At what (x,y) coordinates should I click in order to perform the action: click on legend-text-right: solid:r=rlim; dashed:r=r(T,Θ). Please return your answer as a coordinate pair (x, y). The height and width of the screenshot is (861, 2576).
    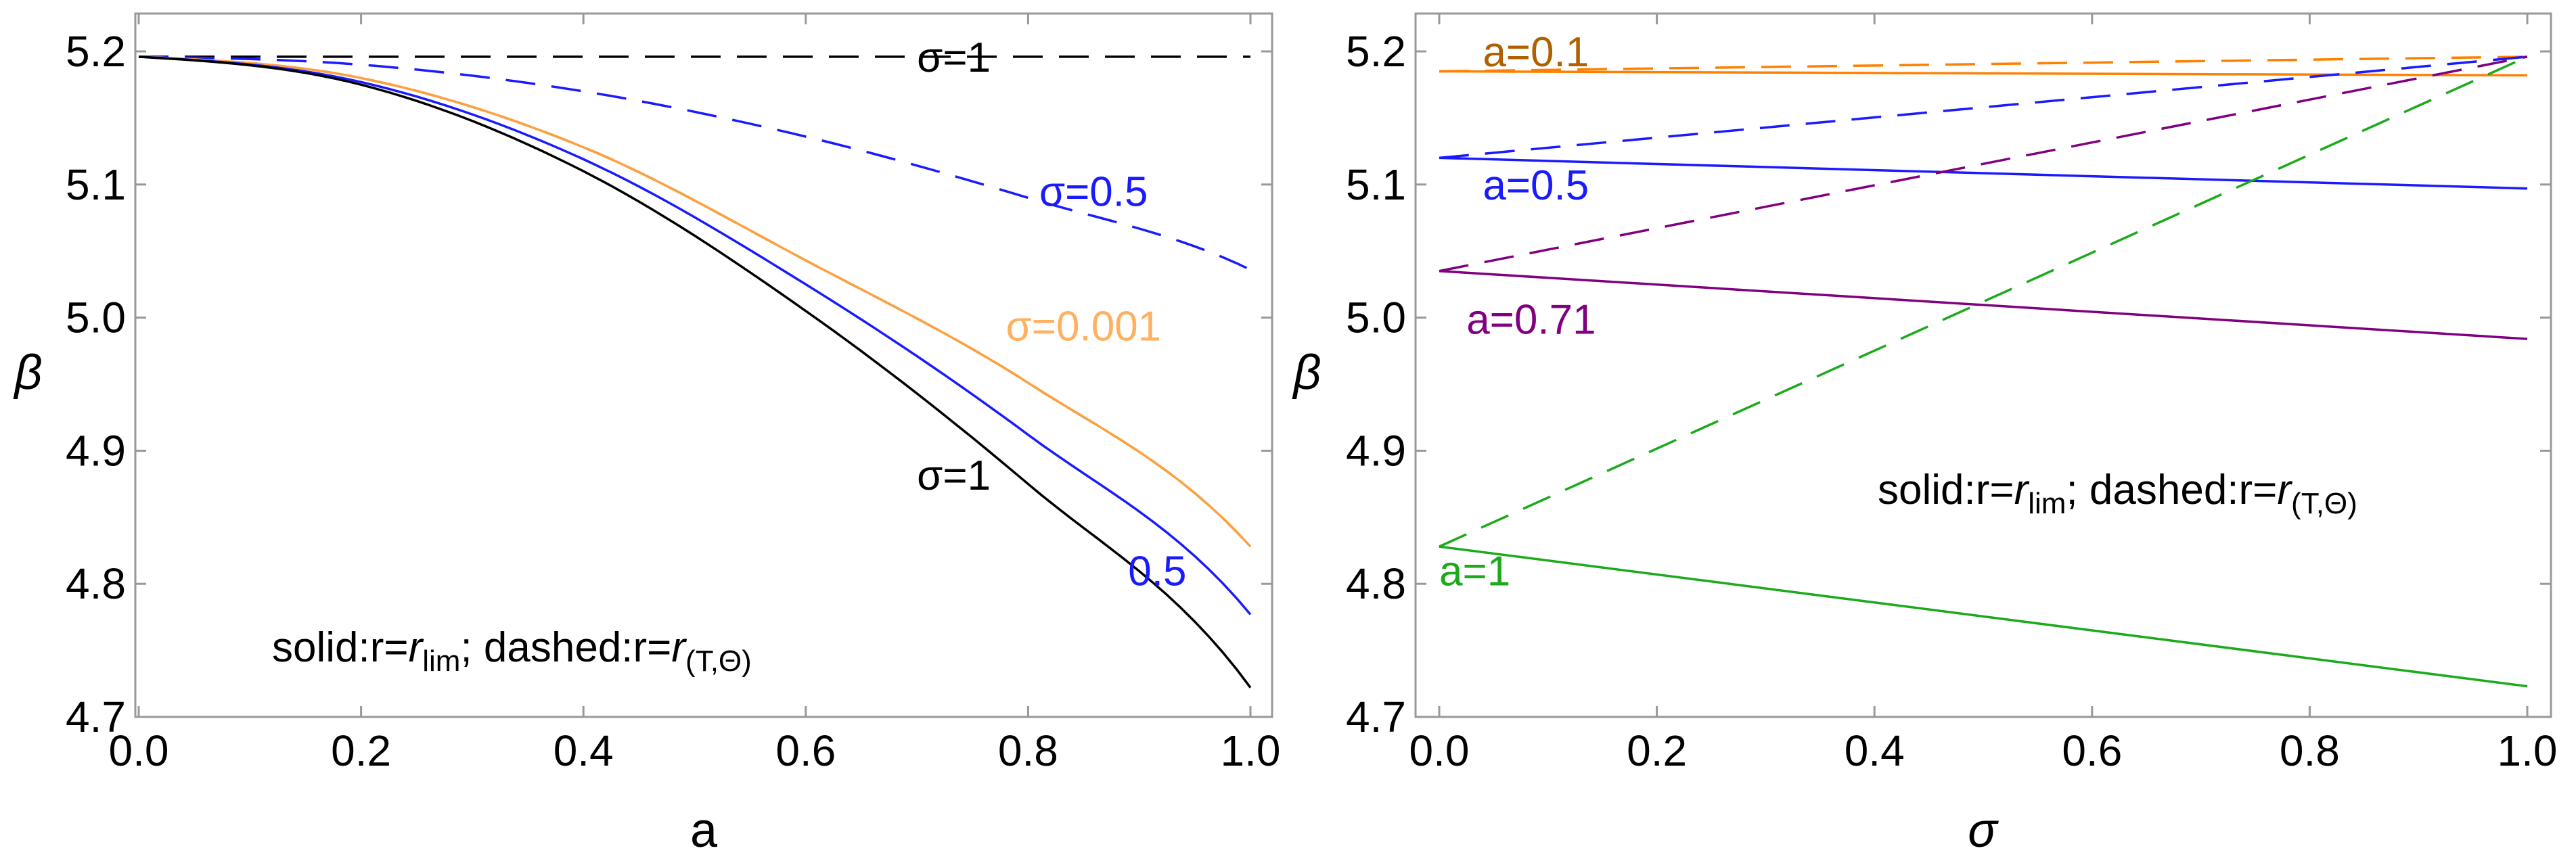
    Looking at the image, I should click on (2117, 493).